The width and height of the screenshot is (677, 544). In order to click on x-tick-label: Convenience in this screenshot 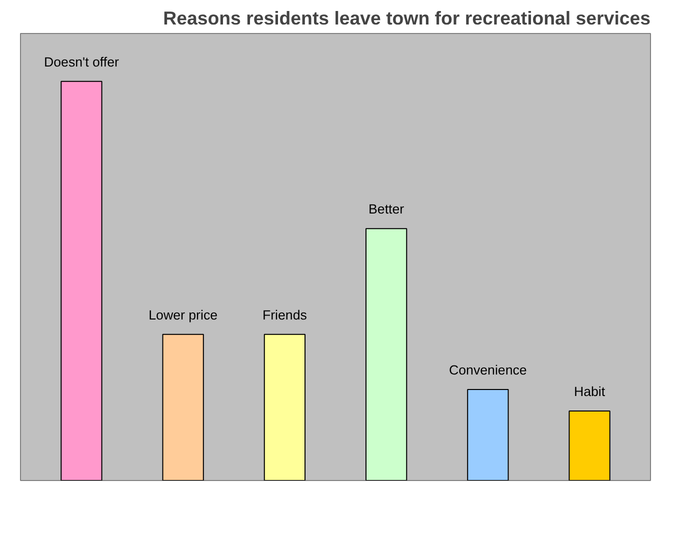, I will do `click(488, 370)`.